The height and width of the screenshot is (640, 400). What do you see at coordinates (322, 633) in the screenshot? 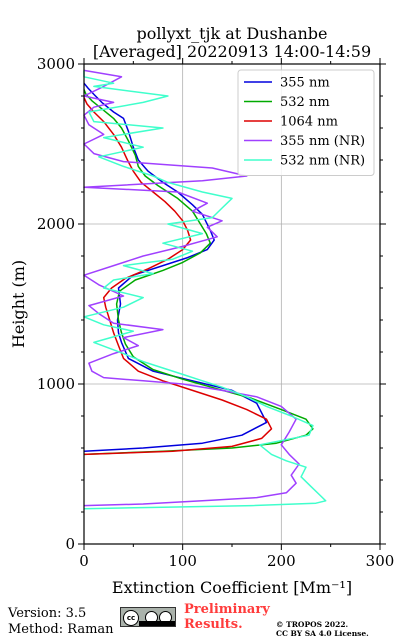
I see `license-line: CC BY SA 4.0 License.` at bounding box center [322, 633].